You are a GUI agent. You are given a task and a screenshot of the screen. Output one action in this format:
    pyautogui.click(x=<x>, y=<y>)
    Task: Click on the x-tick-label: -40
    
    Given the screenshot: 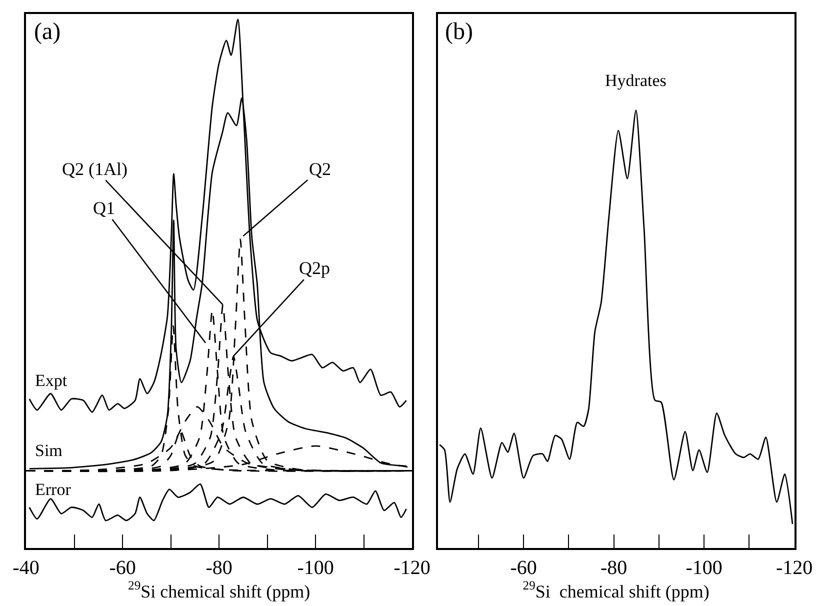 What is the action you would take?
    pyautogui.click(x=26, y=567)
    